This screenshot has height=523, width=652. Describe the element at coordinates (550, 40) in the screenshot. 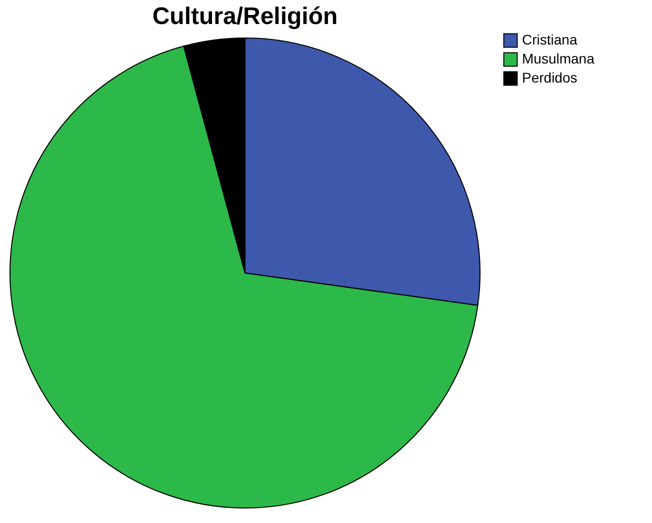

I see `legend-label: Cristiana` at that location.